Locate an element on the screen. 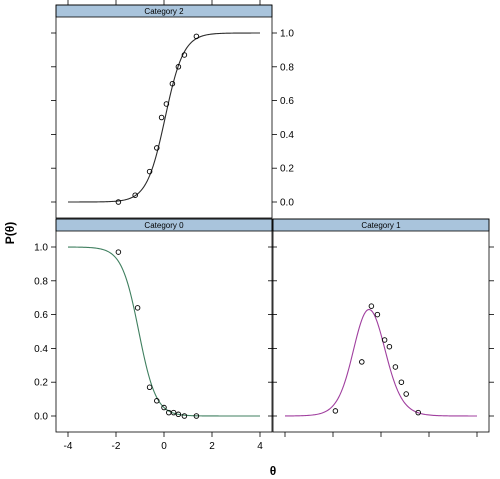  panel-strip-label: Category 2 is located at coordinates (164, 11).